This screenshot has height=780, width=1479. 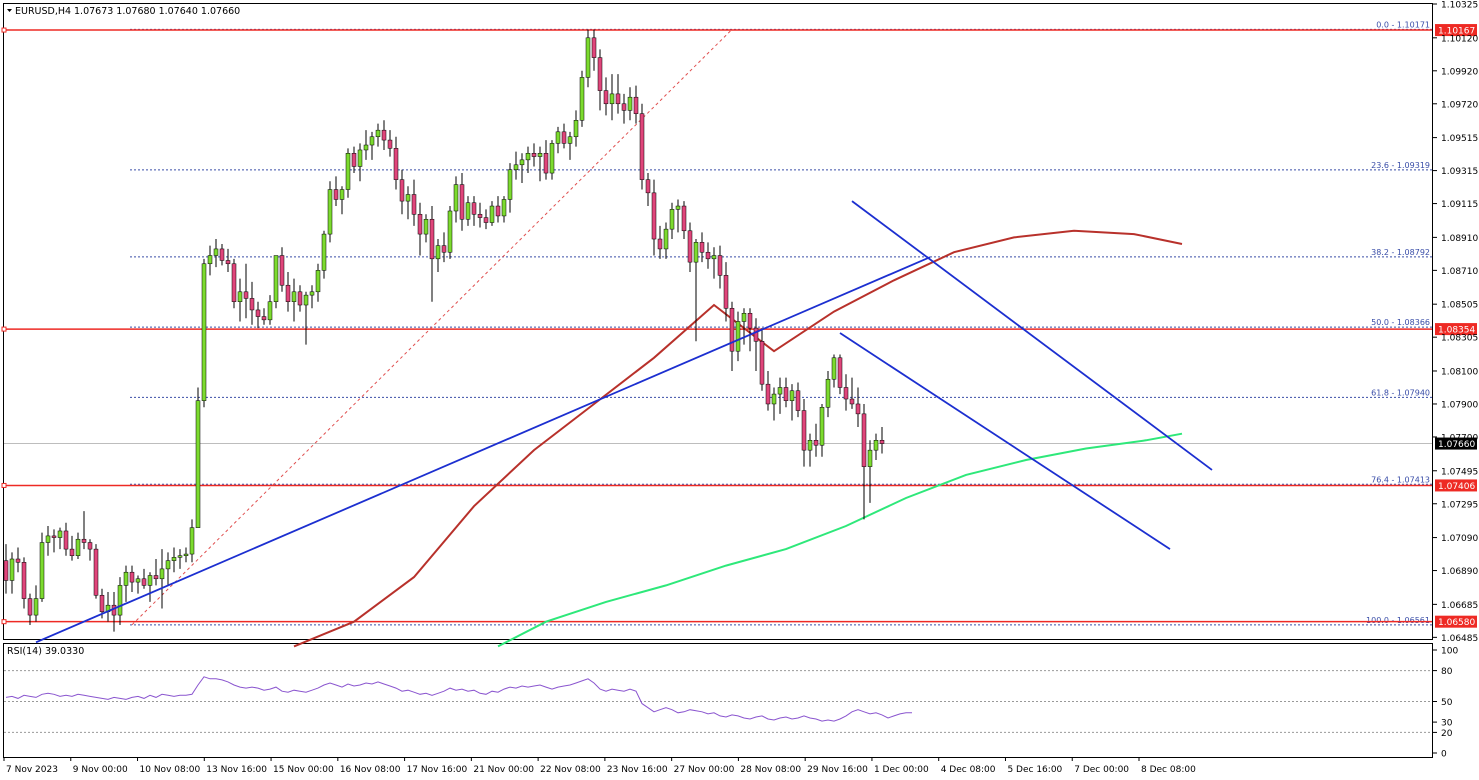 What do you see at coordinates (1400, 252) in the screenshot?
I see `fib-level-label: 38.2 - 1.08792` at bounding box center [1400, 252].